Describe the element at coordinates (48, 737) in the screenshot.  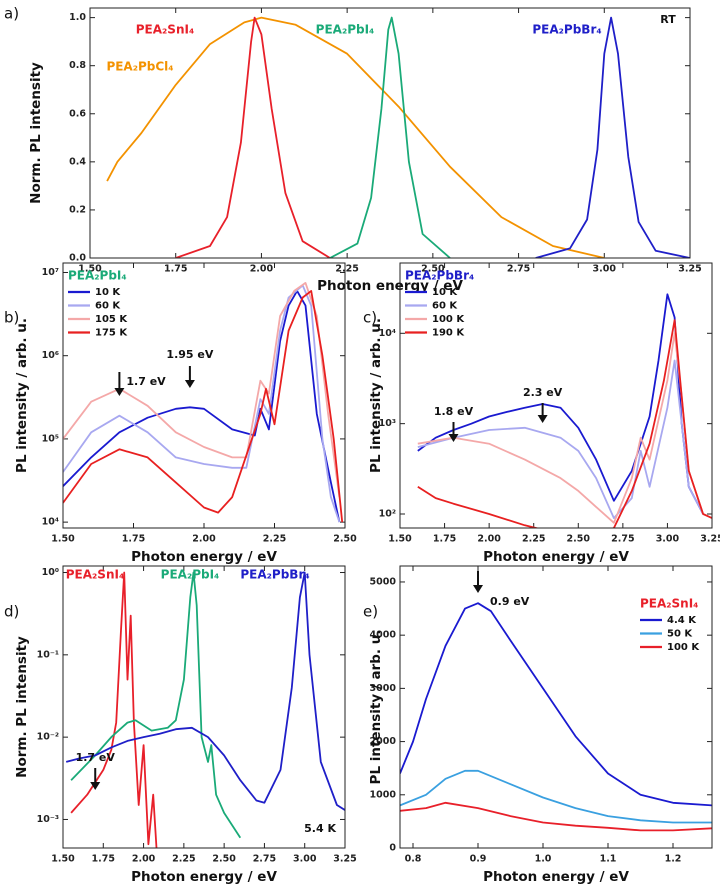
I see `y-tick-label: 10⁻²` at that location.